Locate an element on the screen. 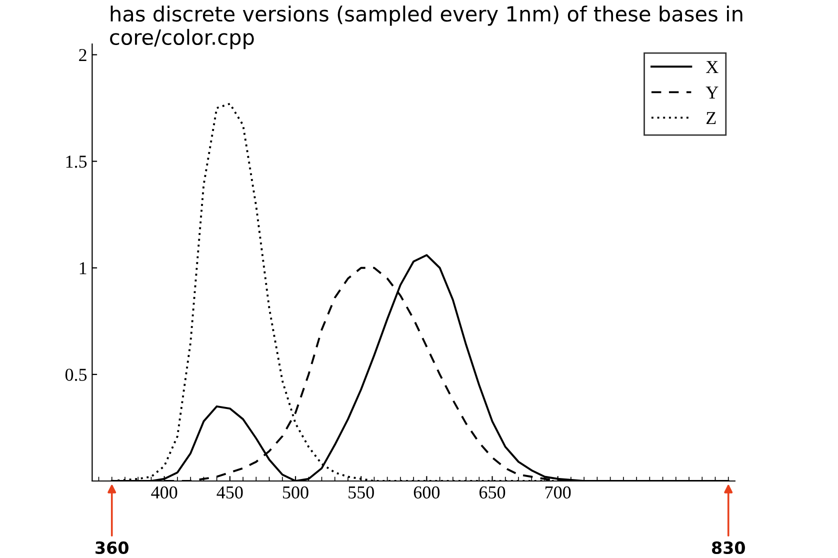 Image resolution: width=838 pixels, height=558 pixels. x-tick-label: 600 is located at coordinates (427, 492).